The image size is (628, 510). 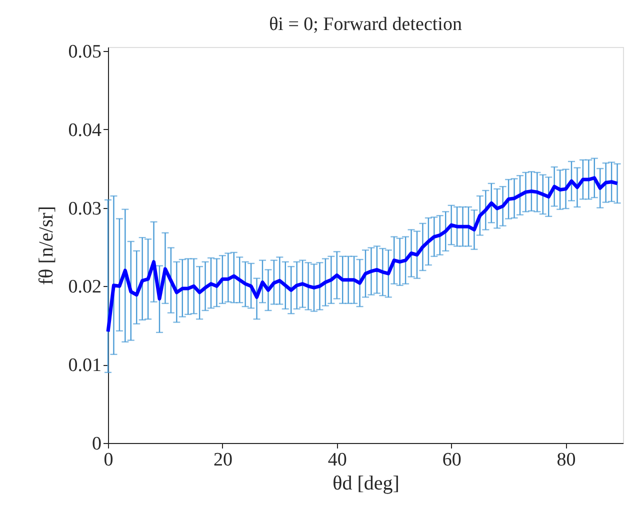 What do you see at coordinates (365, 24) in the screenshot?
I see `chart-title: θi = 0; Forward detection` at bounding box center [365, 24].